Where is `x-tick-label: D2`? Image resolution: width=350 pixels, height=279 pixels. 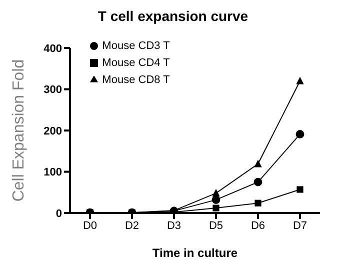
x-tick-label: D2 is located at coordinates (132, 226).